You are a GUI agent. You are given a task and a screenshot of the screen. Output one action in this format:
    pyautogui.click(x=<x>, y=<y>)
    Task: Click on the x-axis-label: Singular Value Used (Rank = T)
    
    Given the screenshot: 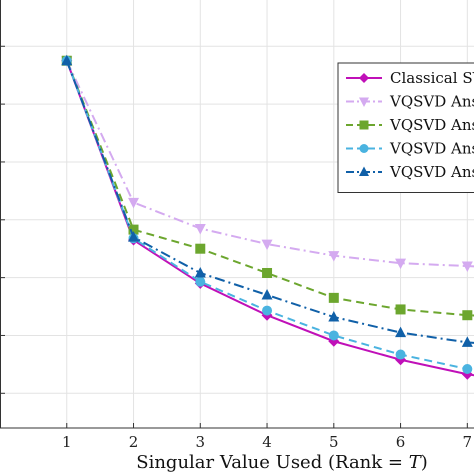 What is the action you would take?
    pyautogui.click(x=282, y=462)
    